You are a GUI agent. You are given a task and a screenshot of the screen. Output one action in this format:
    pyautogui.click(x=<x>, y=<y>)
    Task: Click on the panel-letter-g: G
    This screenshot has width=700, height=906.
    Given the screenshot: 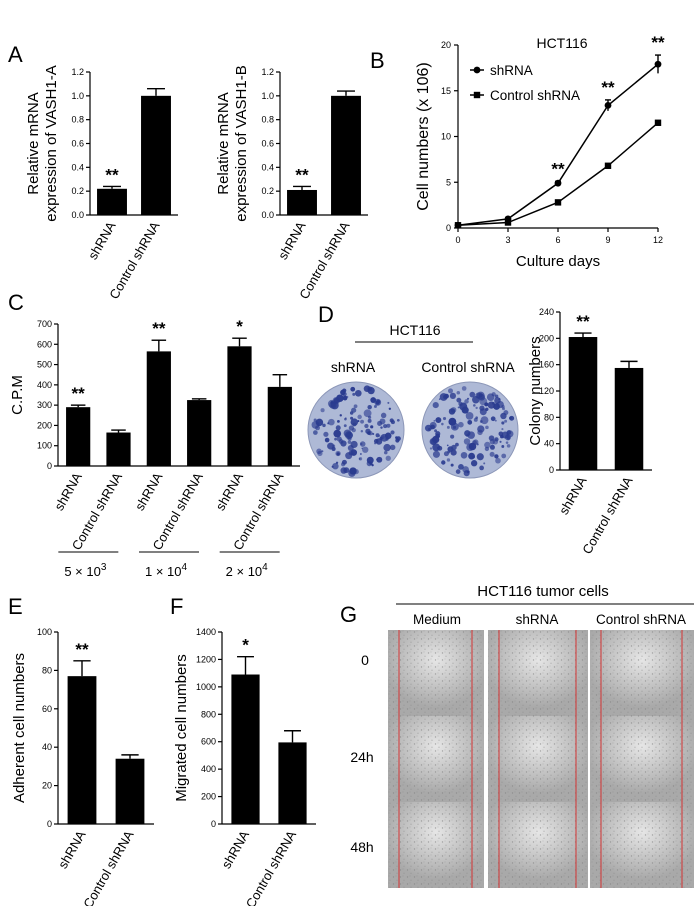 What is the action you would take?
    pyautogui.click(x=348, y=614)
    